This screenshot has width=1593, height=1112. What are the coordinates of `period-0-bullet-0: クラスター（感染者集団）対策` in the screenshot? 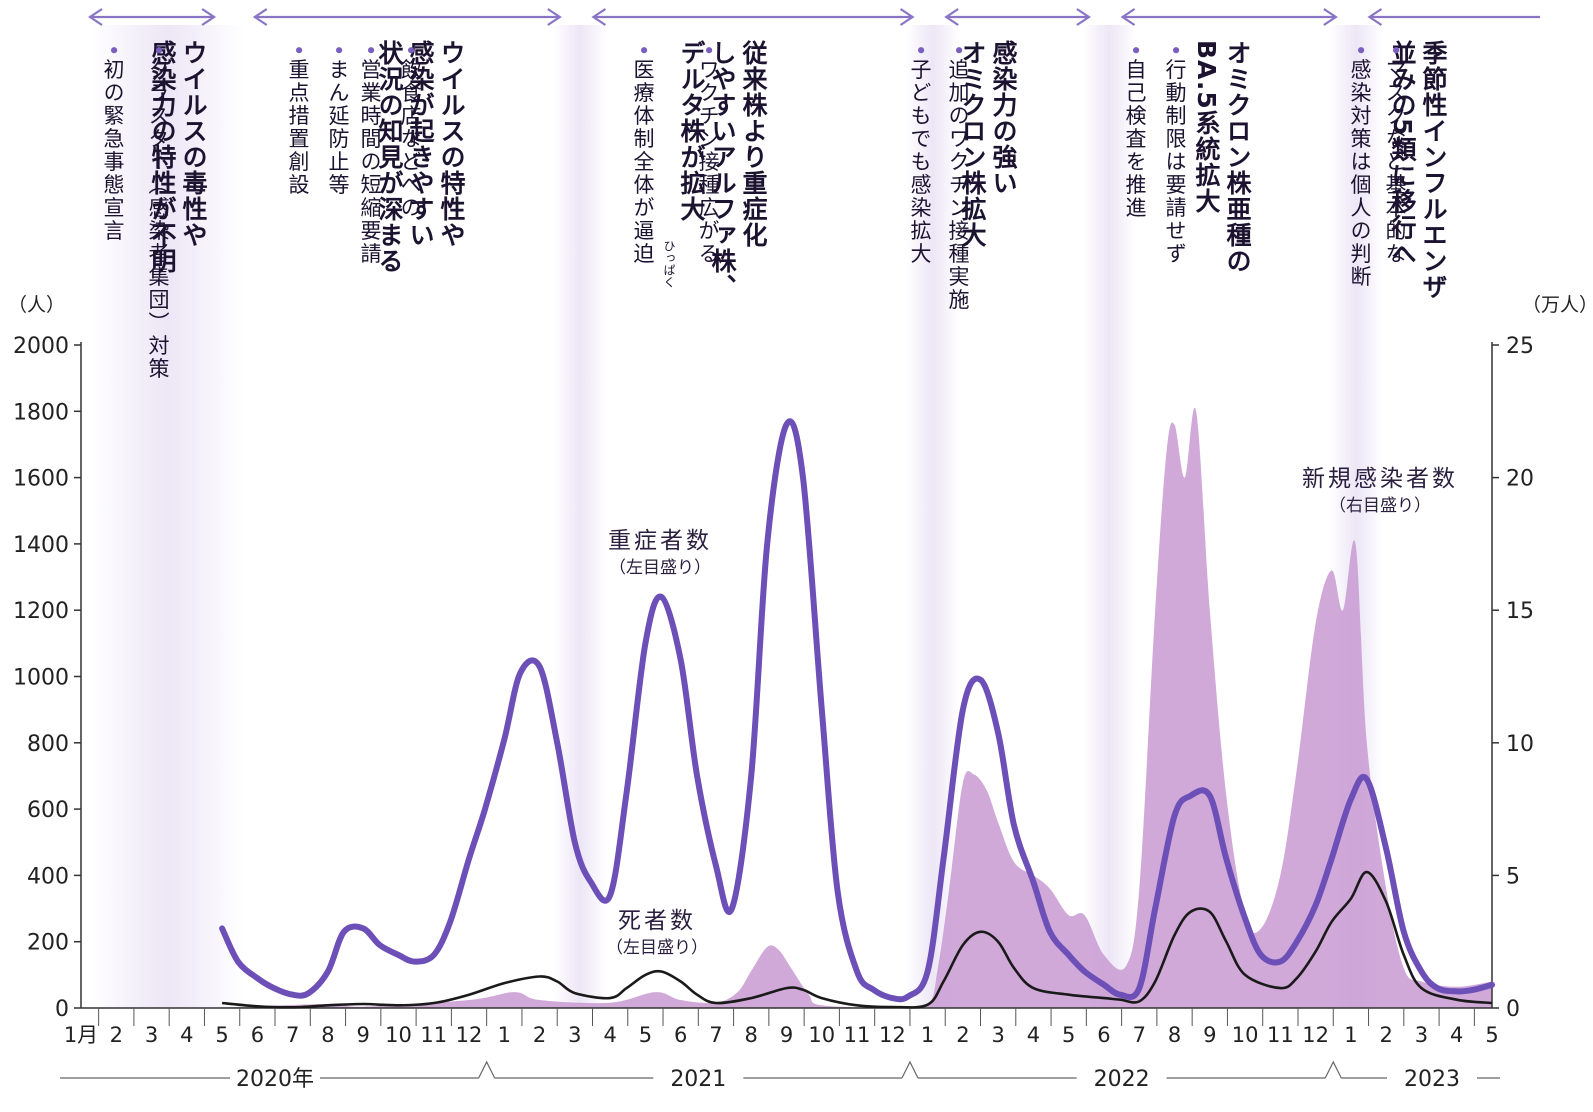 It's located at (158, 212).